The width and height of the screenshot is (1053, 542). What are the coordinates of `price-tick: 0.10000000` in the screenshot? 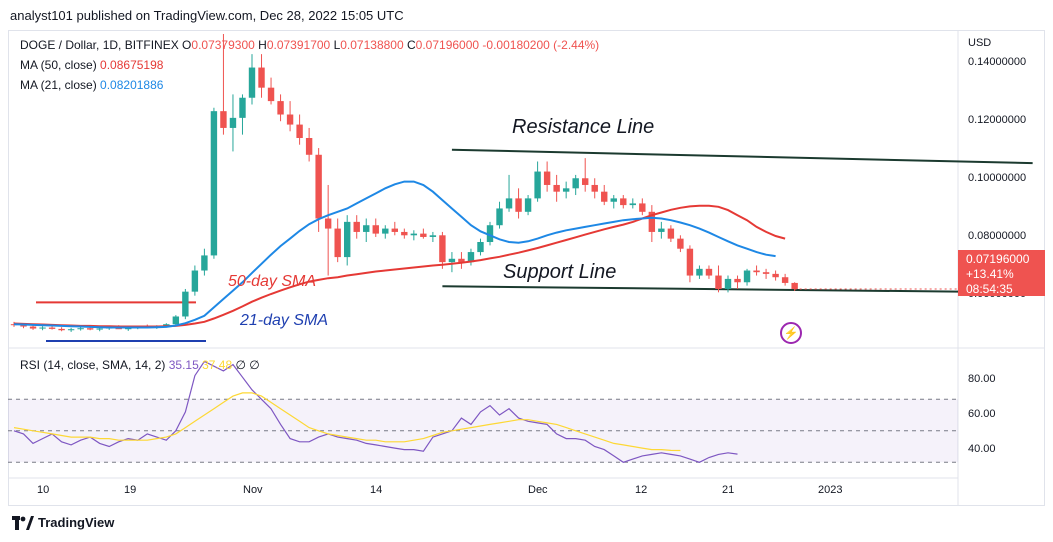 It's located at (997, 178).